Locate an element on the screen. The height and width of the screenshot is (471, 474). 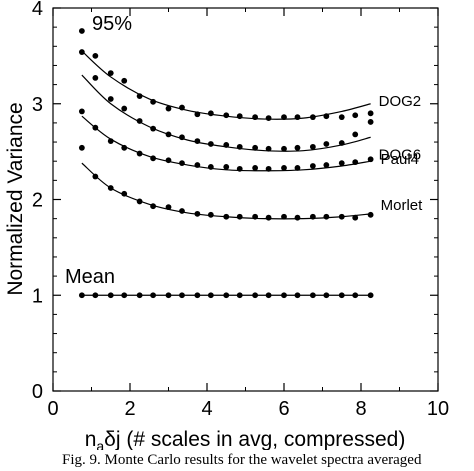
y-tick-label: 2 is located at coordinates (37, 201).